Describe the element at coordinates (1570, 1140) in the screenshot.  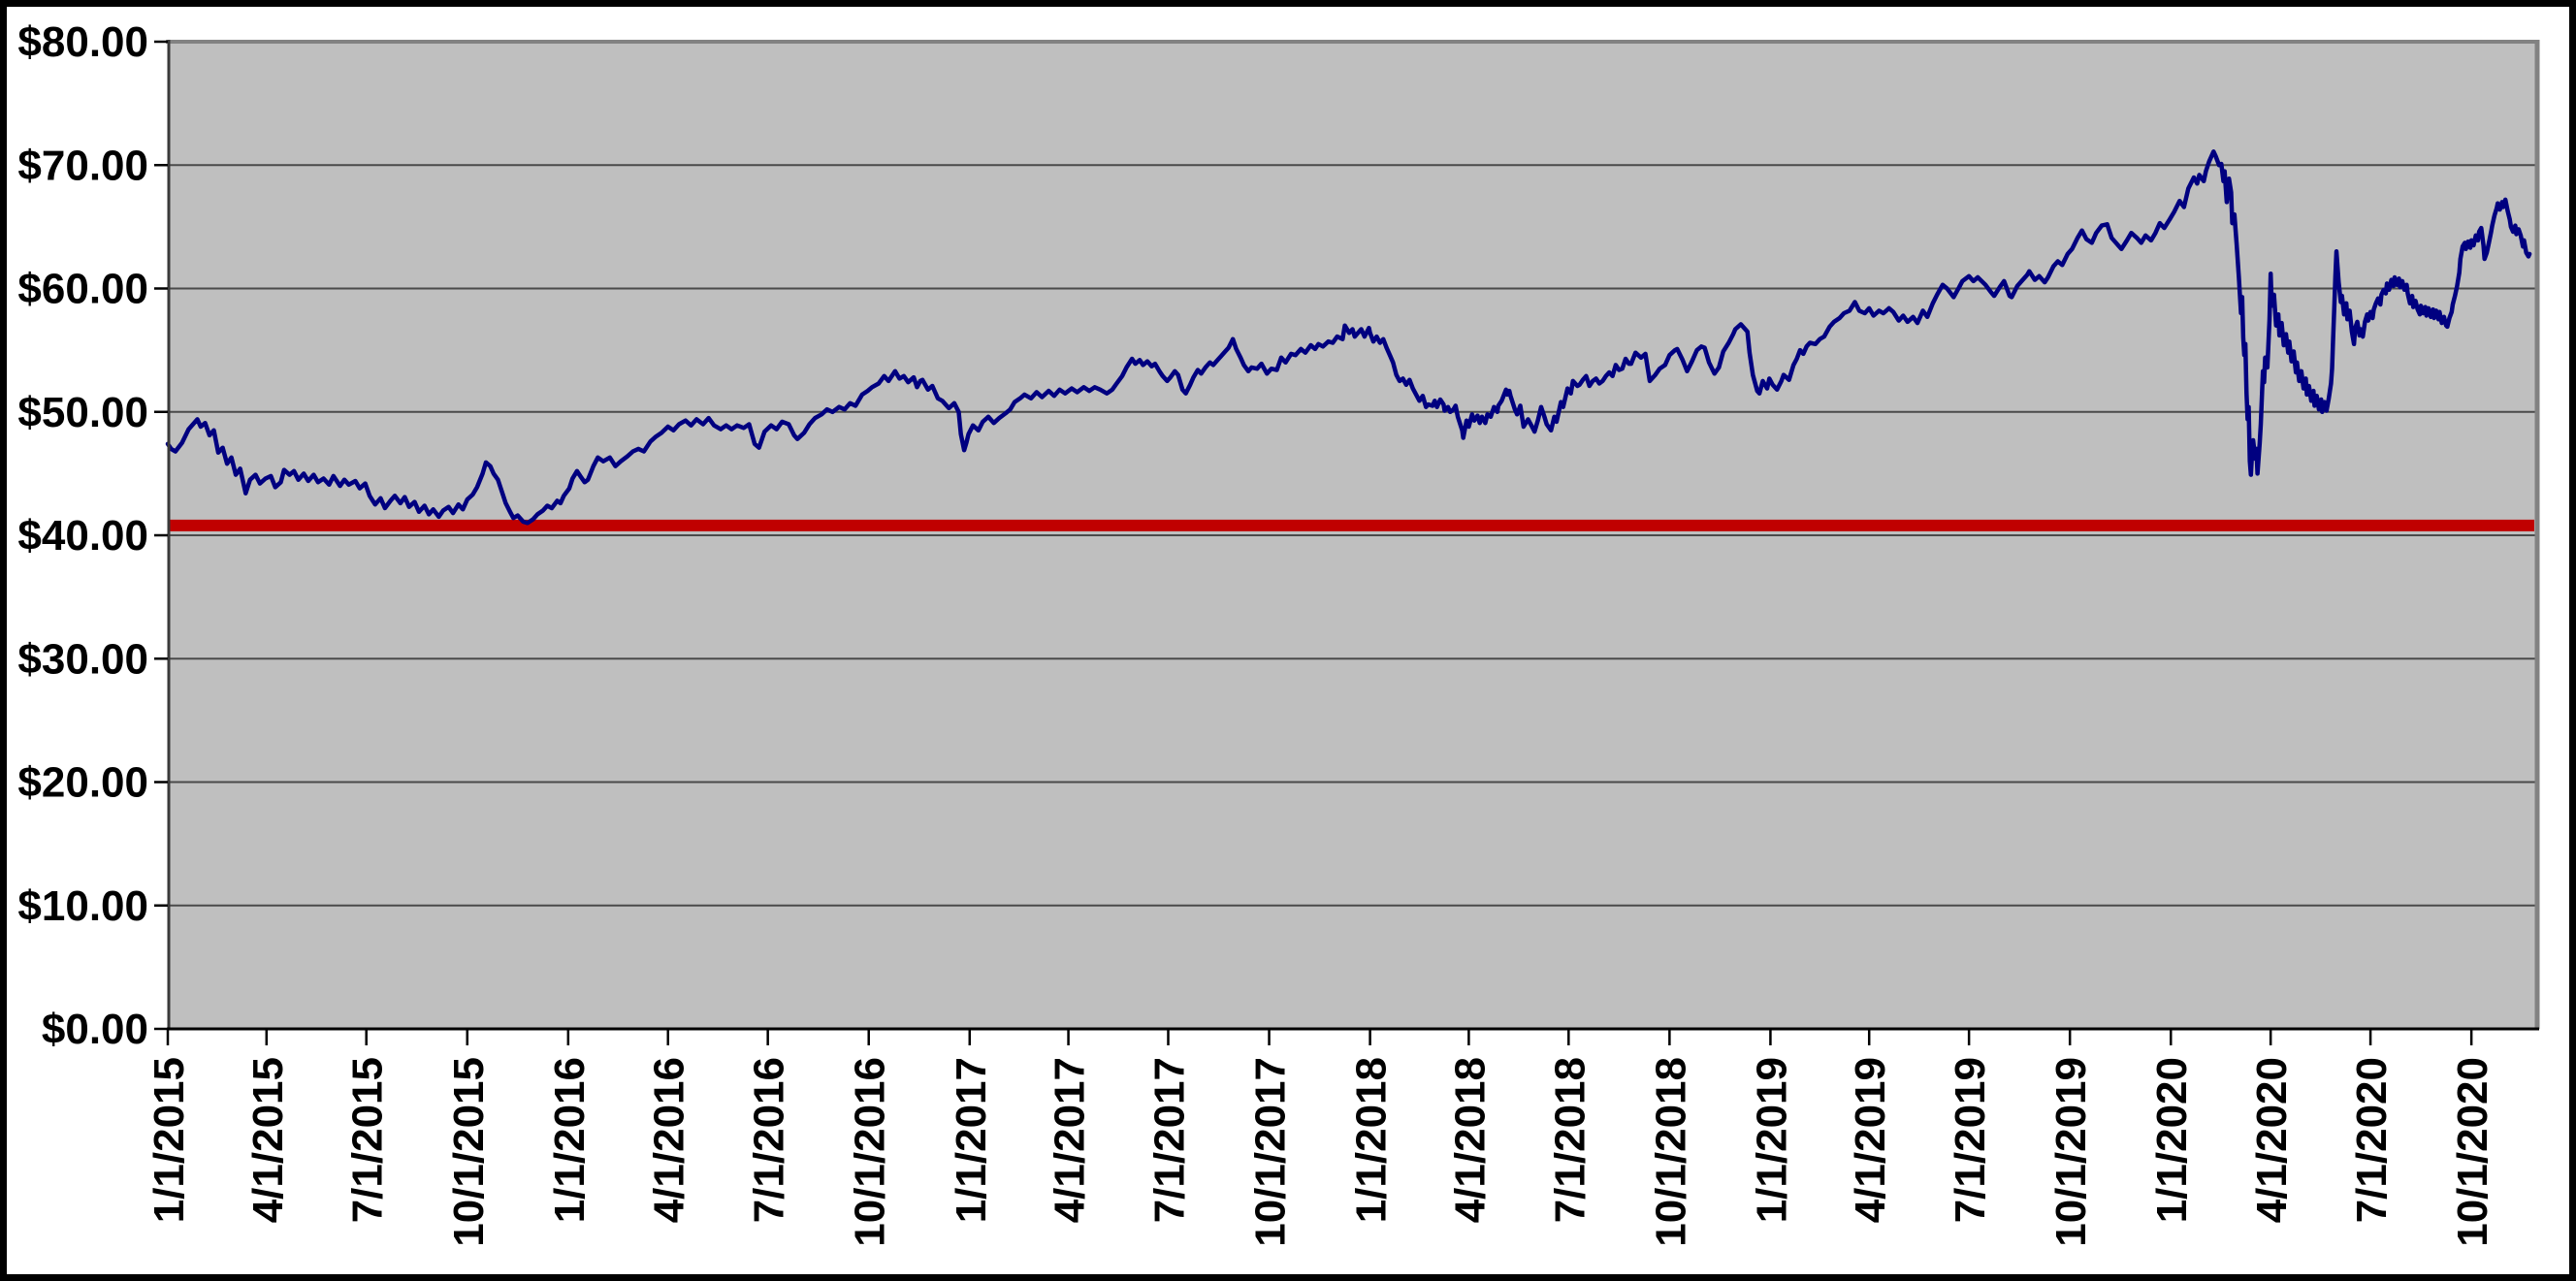
I see `x-axis-label: 7/1/2018` at that location.